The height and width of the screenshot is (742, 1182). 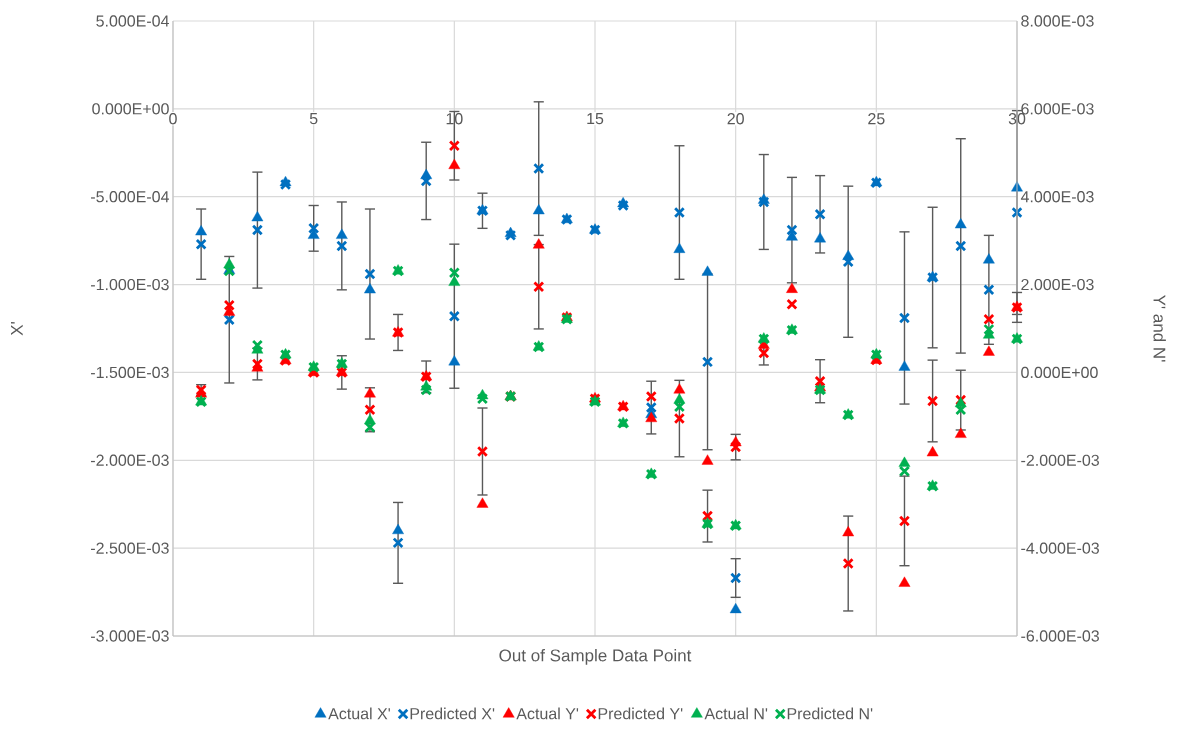 I want to click on x-tick-label: 15, so click(x=595, y=119).